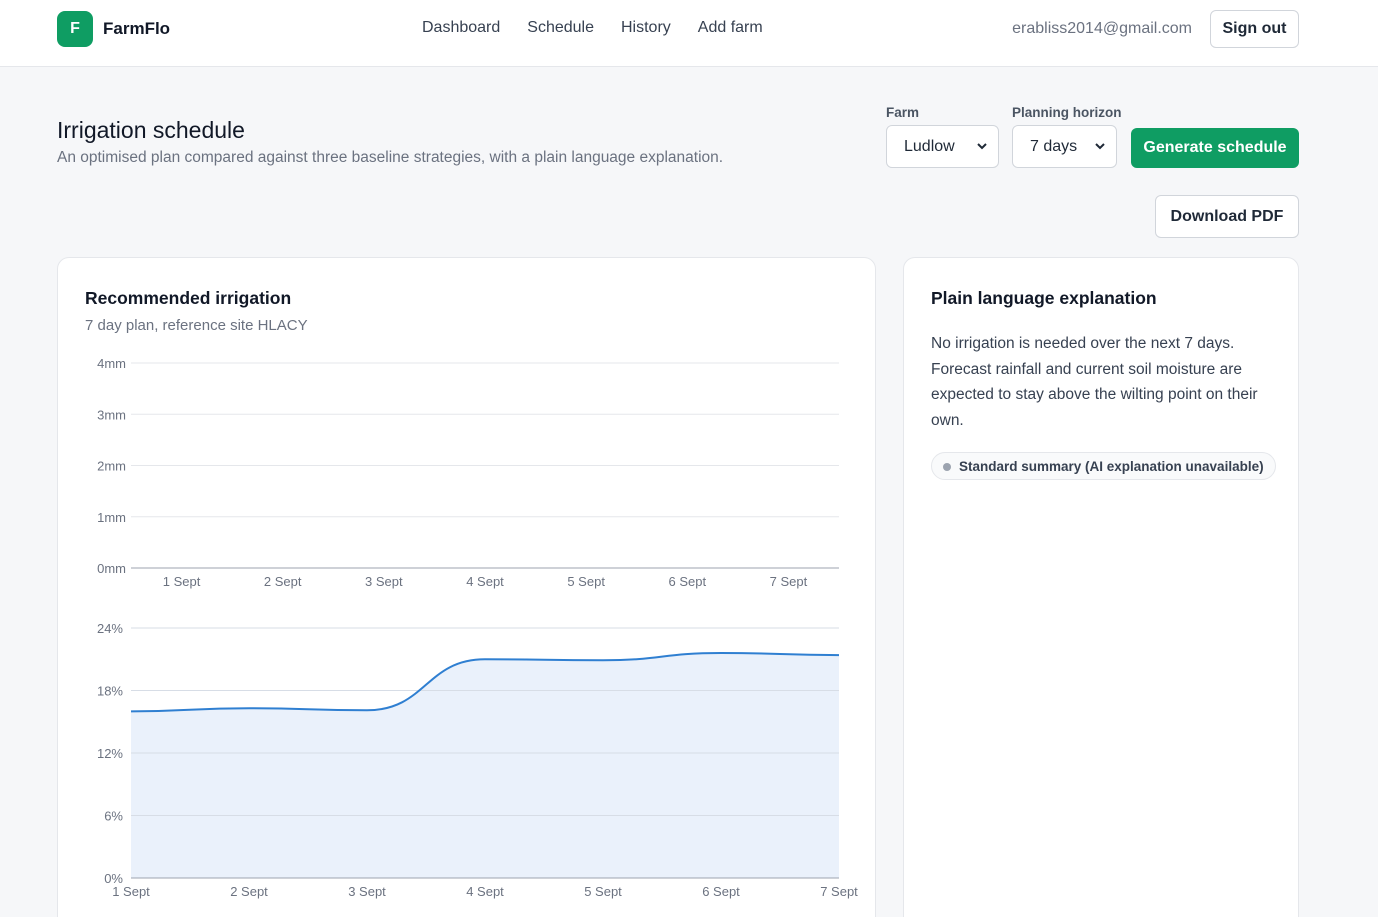  What do you see at coordinates (151, 130) in the screenshot?
I see `page-title: Irrigation schedule` at bounding box center [151, 130].